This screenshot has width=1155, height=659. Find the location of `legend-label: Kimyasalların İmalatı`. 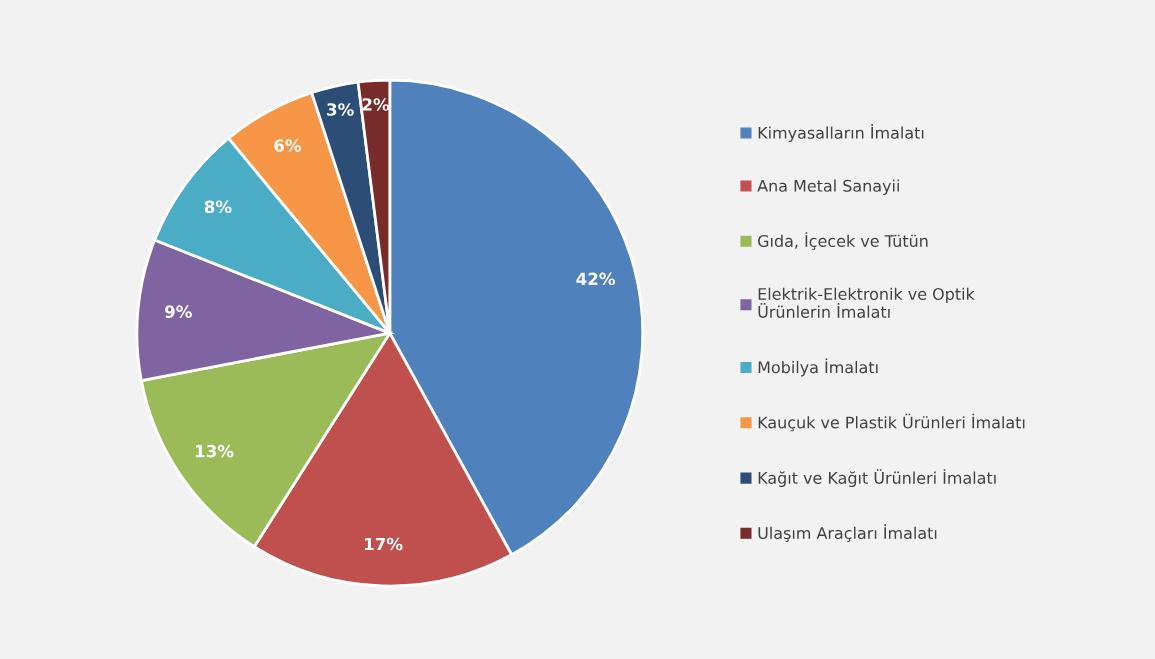

legend-label: Kimyasalların İmalatı is located at coordinates (841, 133).